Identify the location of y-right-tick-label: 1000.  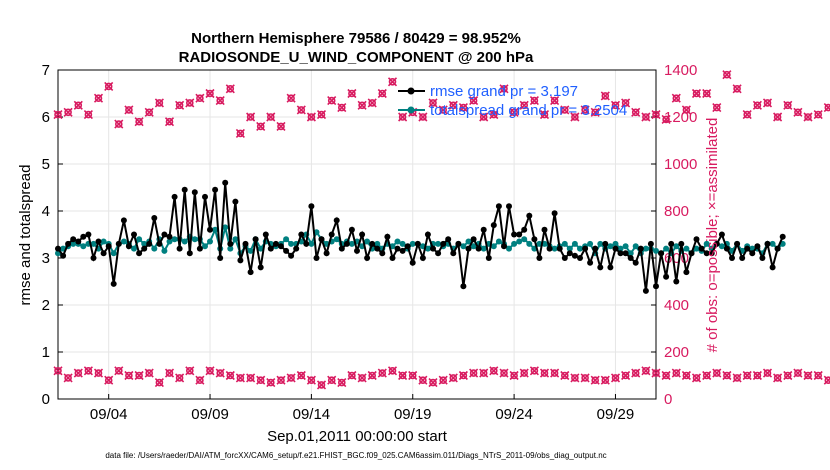
(680, 164).